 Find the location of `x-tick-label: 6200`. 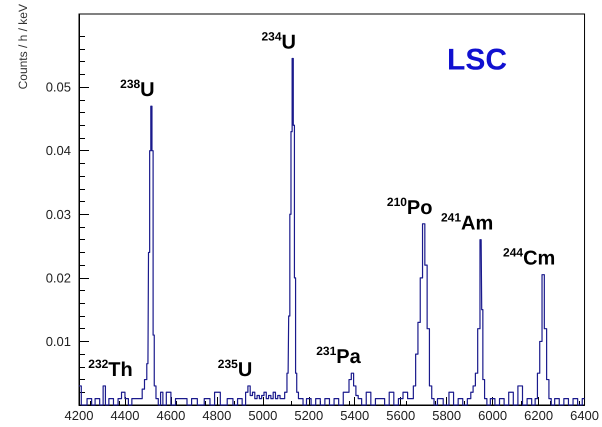

x-tick-label: 6200 is located at coordinates (539, 415).